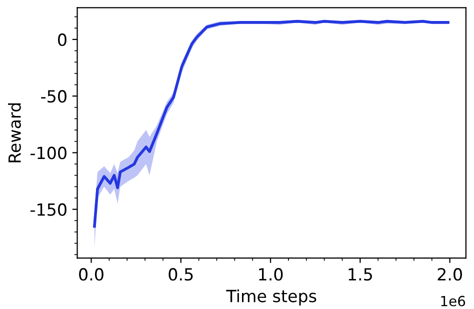 This screenshot has width=474, height=309. What do you see at coordinates (14, 132) in the screenshot?
I see `y-axis-title: Reward` at bounding box center [14, 132].